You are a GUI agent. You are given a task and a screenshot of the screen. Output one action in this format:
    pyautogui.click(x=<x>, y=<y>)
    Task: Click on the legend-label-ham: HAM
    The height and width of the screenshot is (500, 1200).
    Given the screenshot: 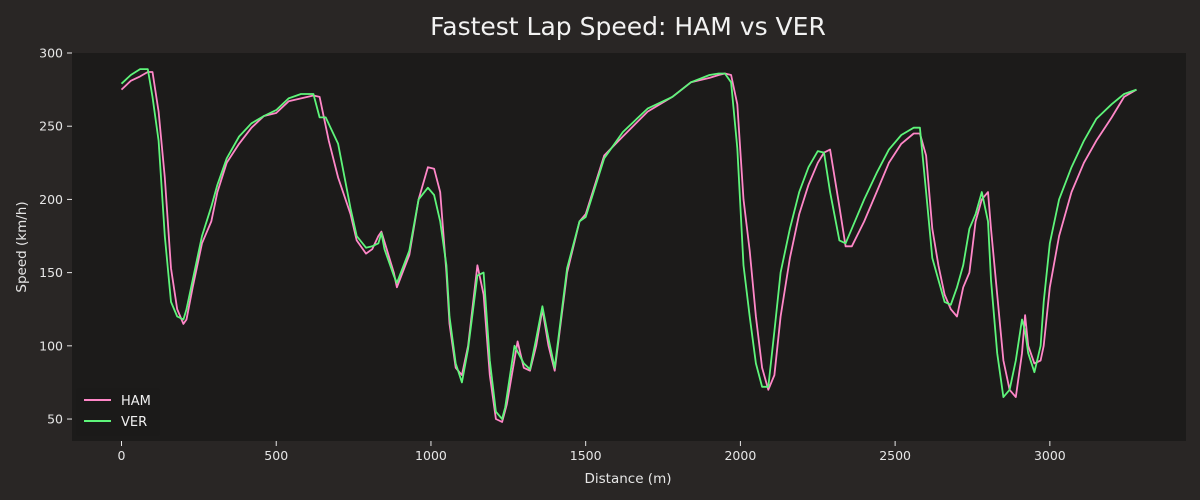 What is the action you would take?
    pyautogui.click(x=136, y=401)
    